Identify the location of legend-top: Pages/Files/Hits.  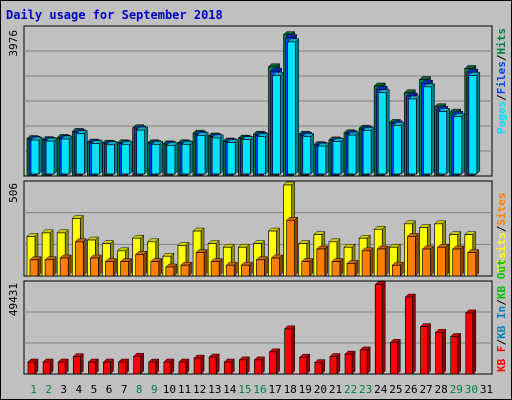
(501, 81).